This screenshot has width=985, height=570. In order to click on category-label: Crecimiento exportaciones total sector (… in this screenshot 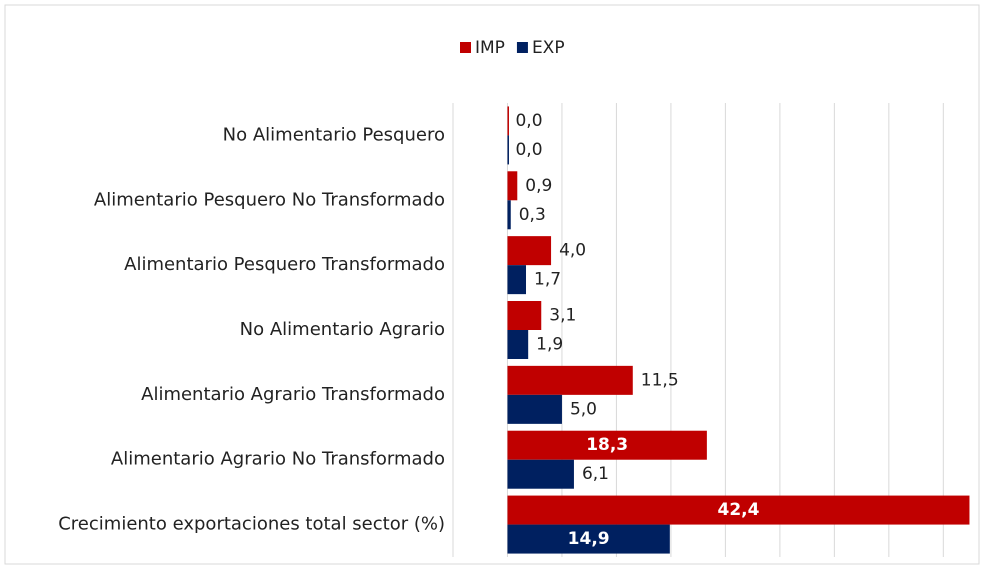, I will do `click(251, 524)`.